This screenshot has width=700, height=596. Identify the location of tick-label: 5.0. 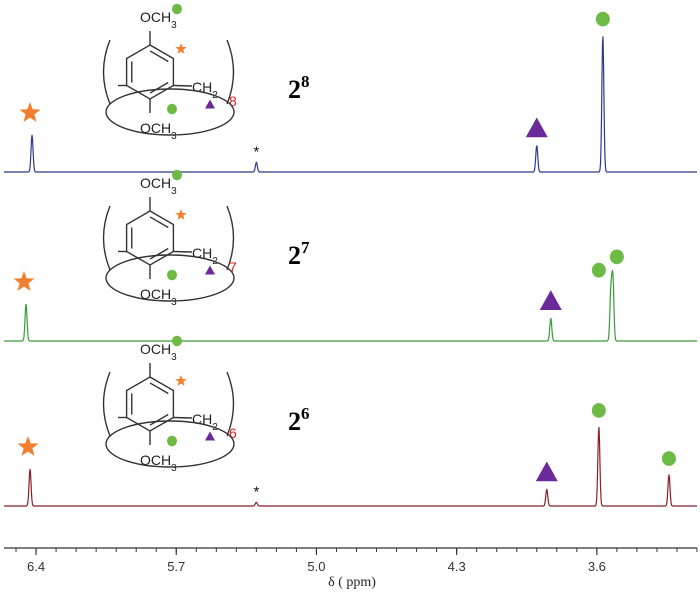
(316, 566).